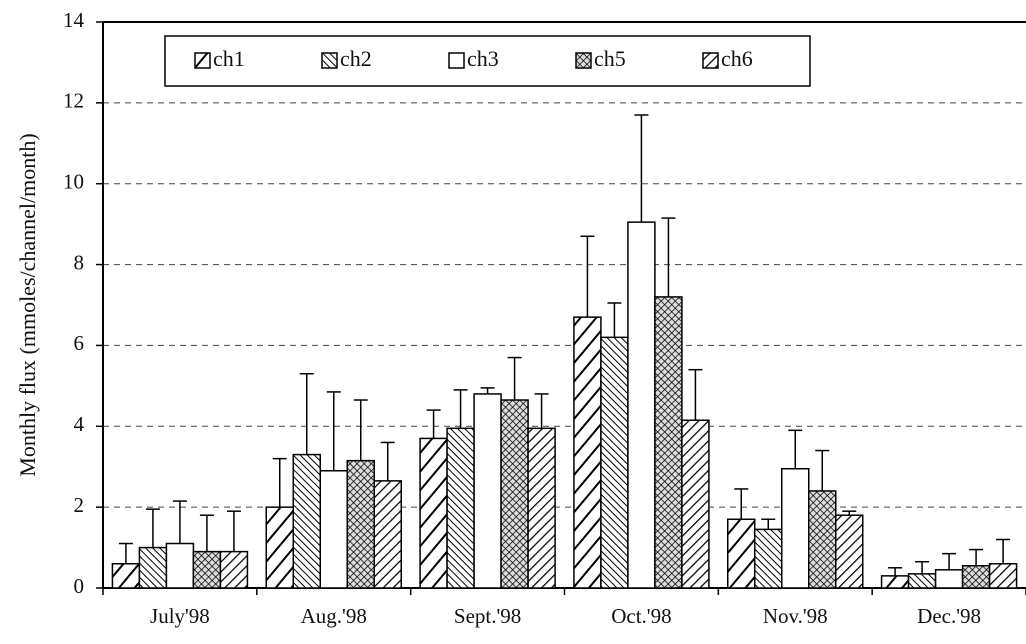  What do you see at coordinates (737, 58) in the screenshot?
I see `legend-label: ch6` at bounding box center [737, 58].